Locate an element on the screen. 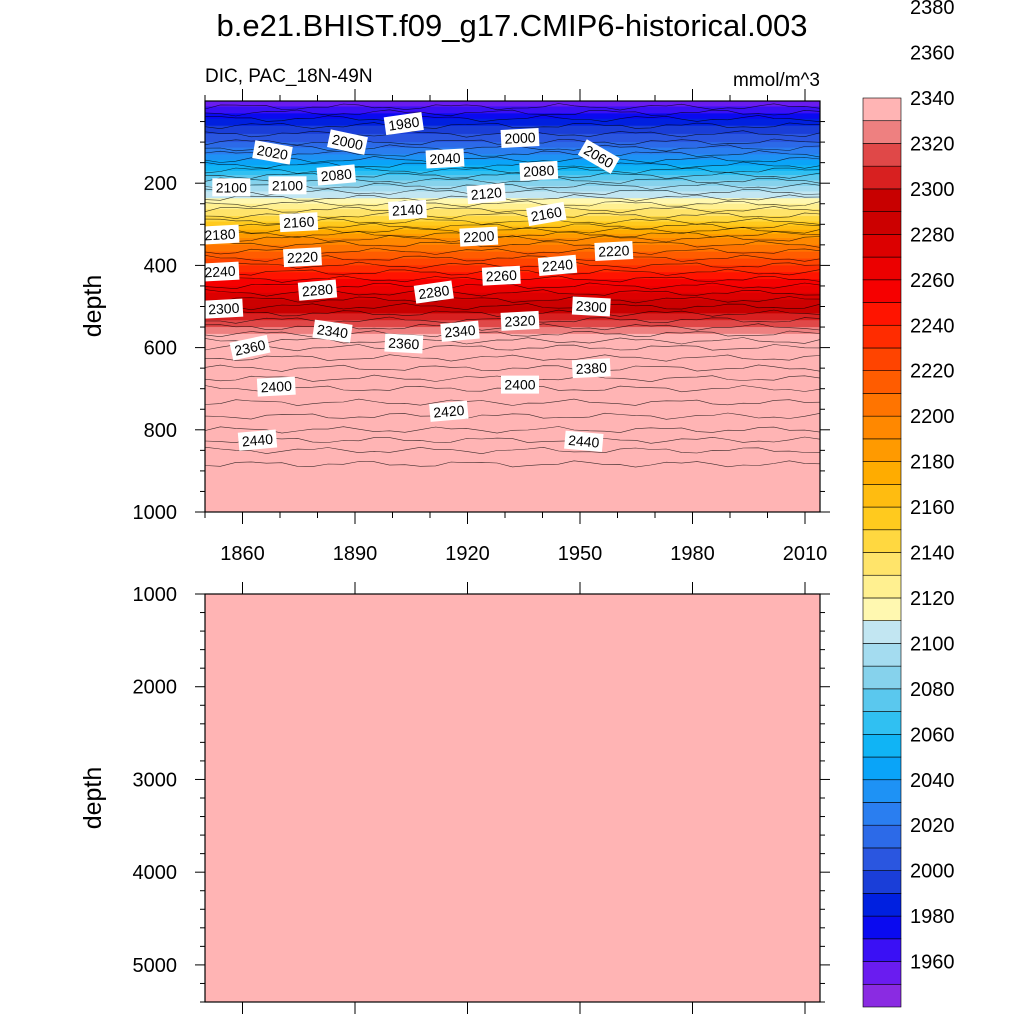 This screenshot has width=1024, height=1024. colorbar-label: 2280 is located at coordinates (932, 235).